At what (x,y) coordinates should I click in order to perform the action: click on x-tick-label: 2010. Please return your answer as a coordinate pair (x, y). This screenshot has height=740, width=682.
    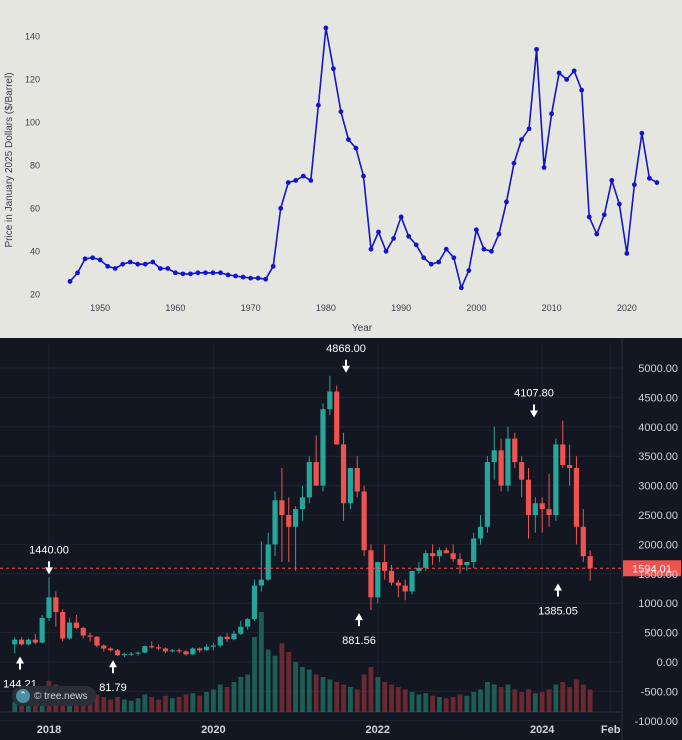
    Looking at the image, I should click on (552, 308).